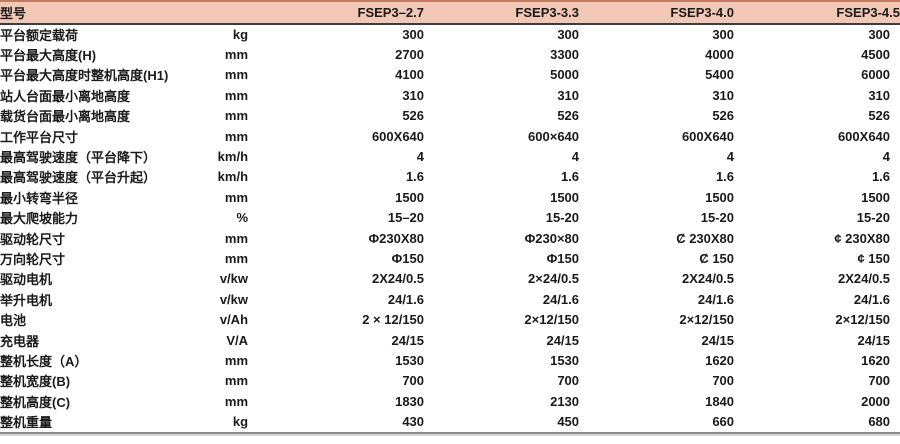 The height and width of the screenshot is (444, 900). Describe the element at coordinates (240, 422) in the screenshot. I see `spec-unit: kg` at that location.